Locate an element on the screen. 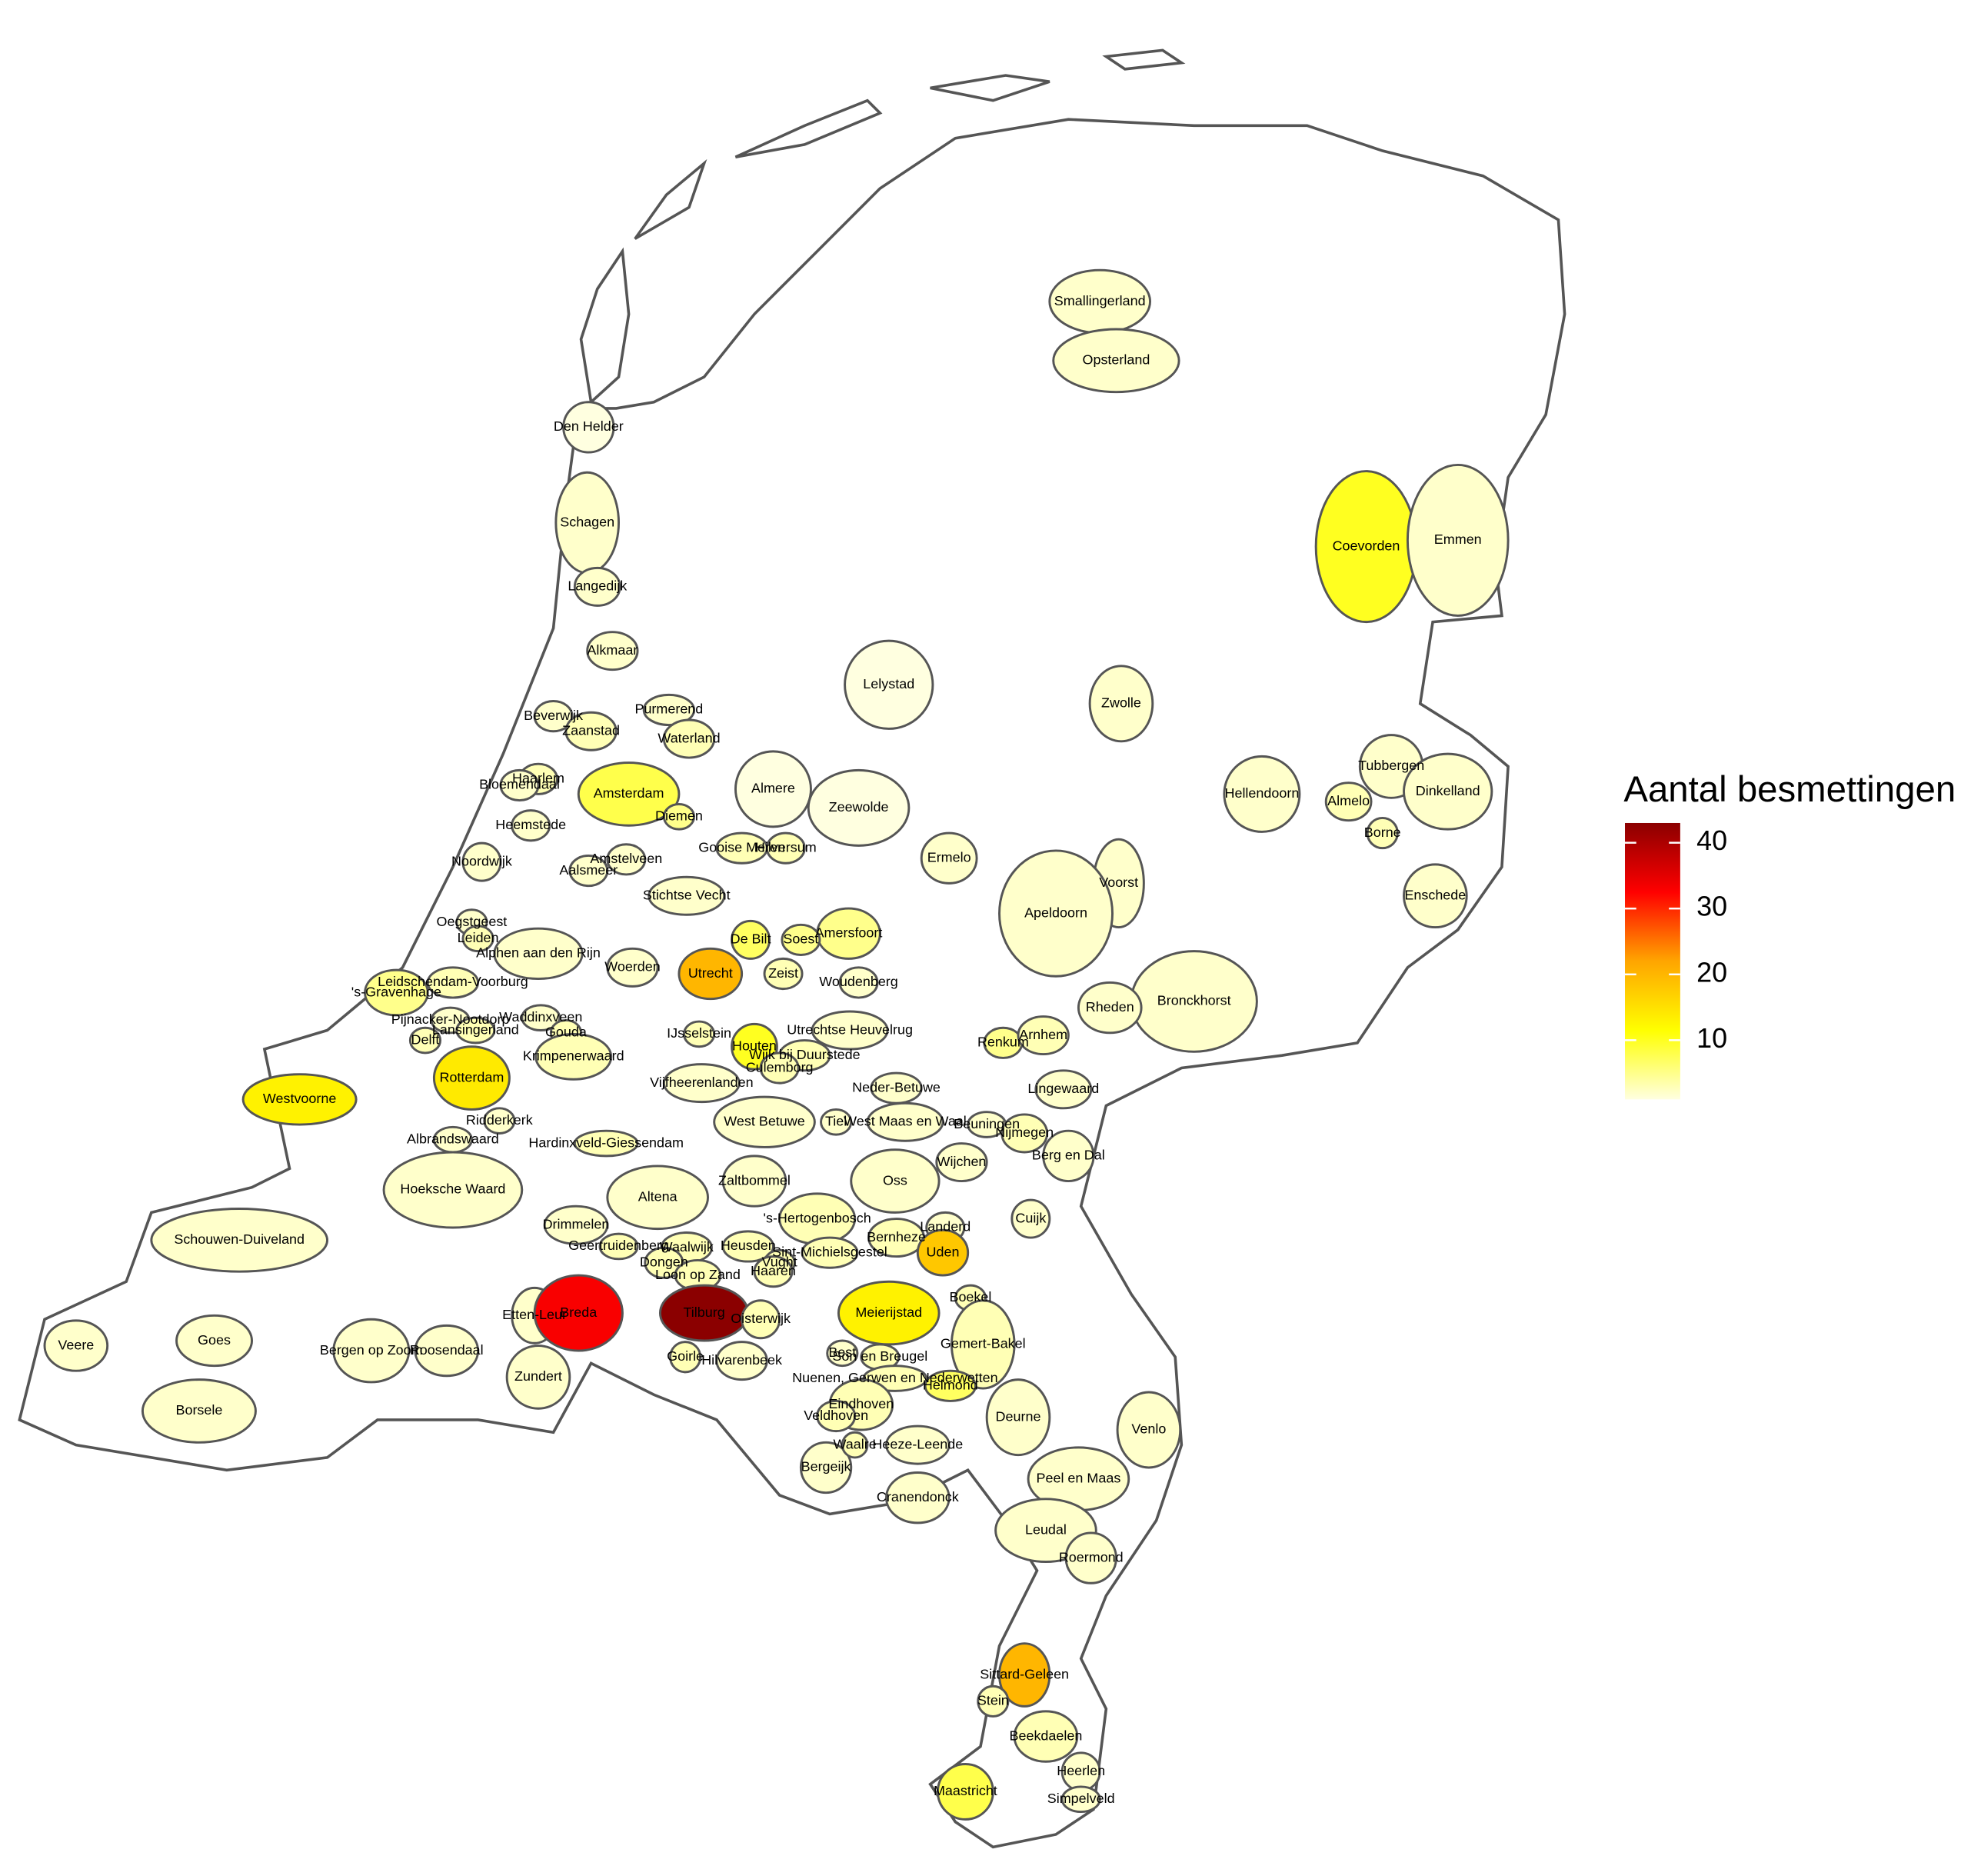 The width and height of the screenshot is (1961, 1876). municipality-label: Veere is located at coordinates (76, 1345).